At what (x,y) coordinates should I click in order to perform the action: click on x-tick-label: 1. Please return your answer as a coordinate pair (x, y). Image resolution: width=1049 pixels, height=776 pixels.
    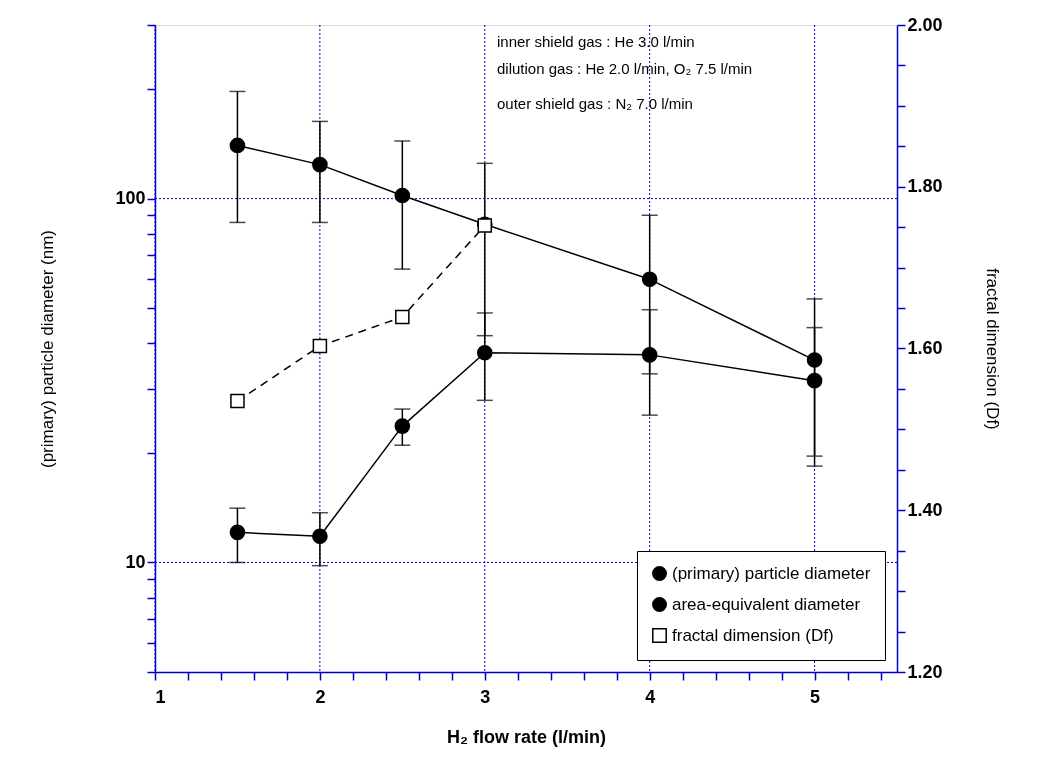
    Looking at the image, I should click on (160, 696).